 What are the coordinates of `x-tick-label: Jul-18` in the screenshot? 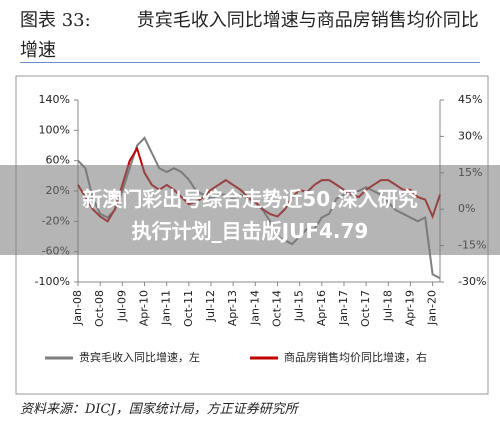 It's located at (387, 306).